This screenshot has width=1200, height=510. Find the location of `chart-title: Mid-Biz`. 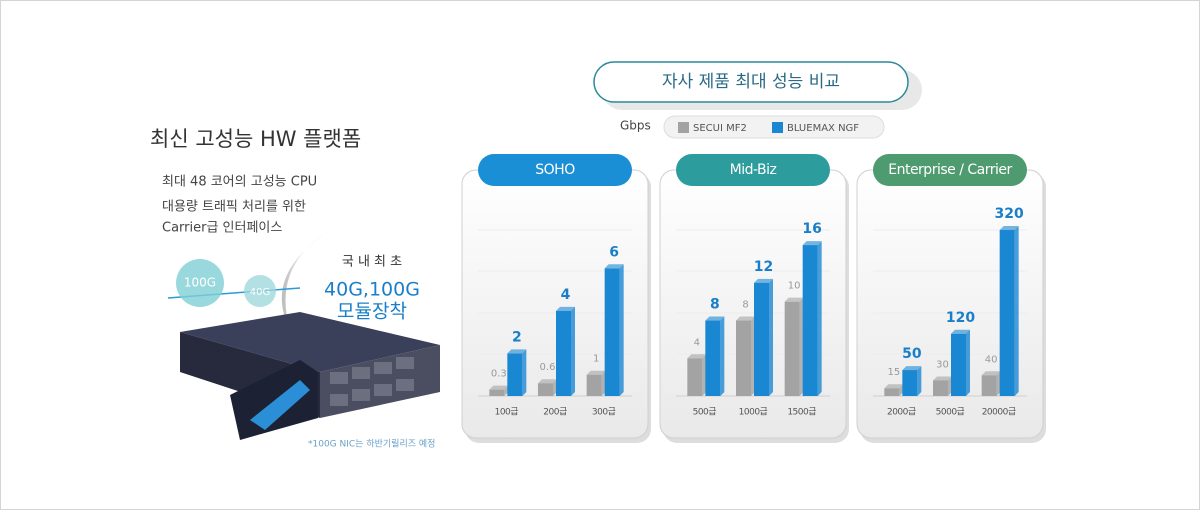

chart-title: Mid-Biz is located at coordinates (753, 170).